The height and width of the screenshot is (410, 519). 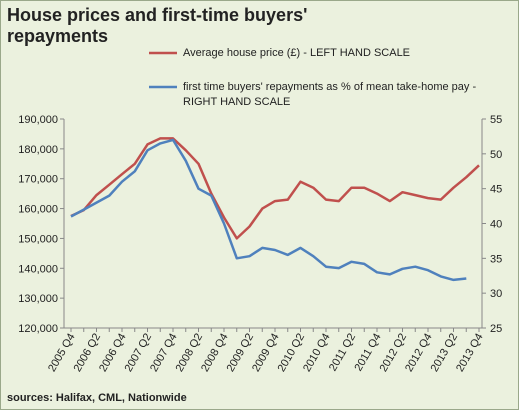 I want to click on y-tick-label: 190,000, so click(x=38, y=120).